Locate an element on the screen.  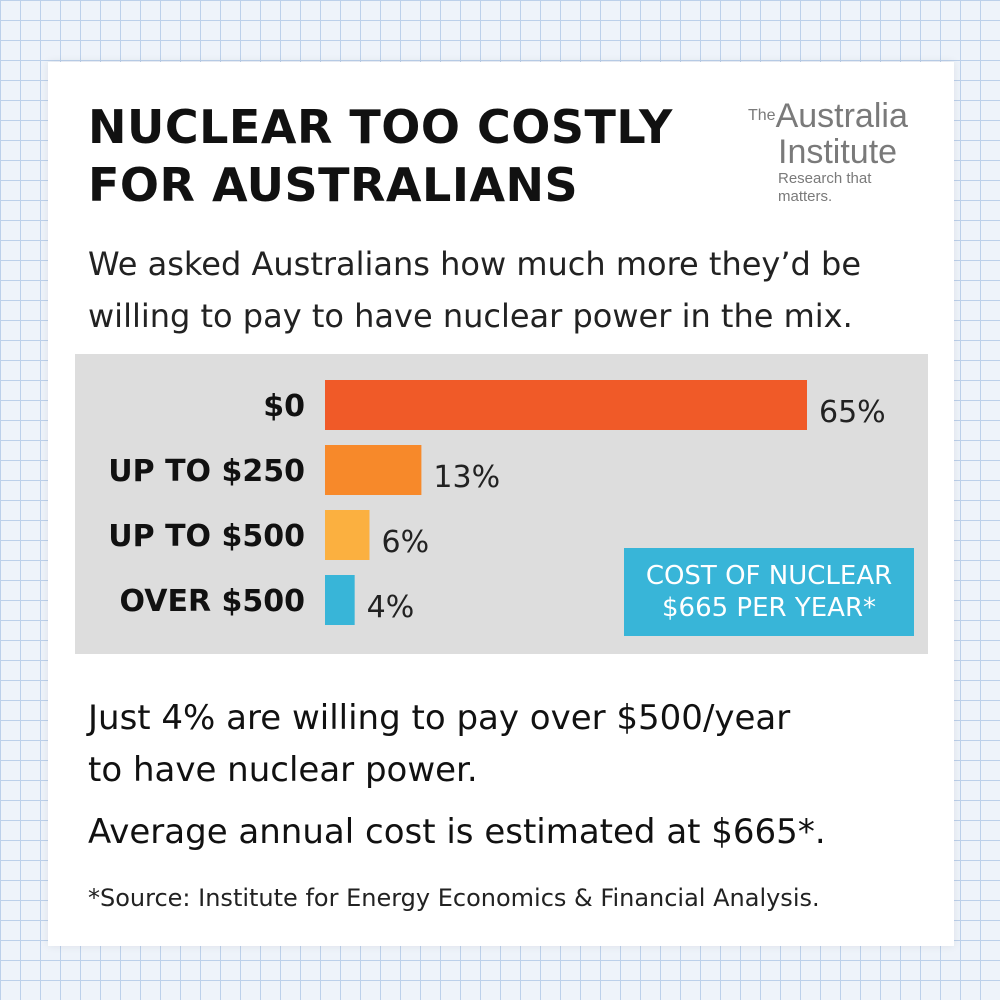
page-title: NUCLEAR TOO COSTLY FOR AUSTRALIANS is located at coordinates (418, 156).